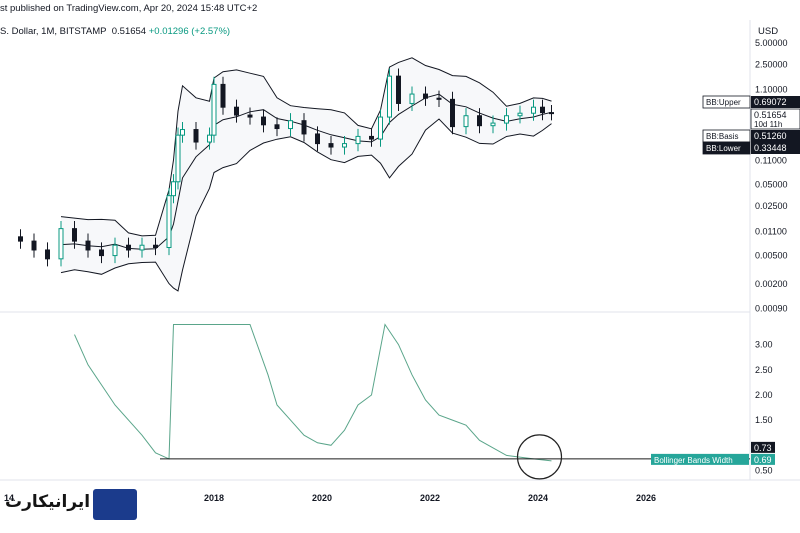 The height and width of the screenshot is (533, 800). Describe the element at coordinates (764, 470) in the screenshot. I see `bbw-tick-label: 0.50` at that location.